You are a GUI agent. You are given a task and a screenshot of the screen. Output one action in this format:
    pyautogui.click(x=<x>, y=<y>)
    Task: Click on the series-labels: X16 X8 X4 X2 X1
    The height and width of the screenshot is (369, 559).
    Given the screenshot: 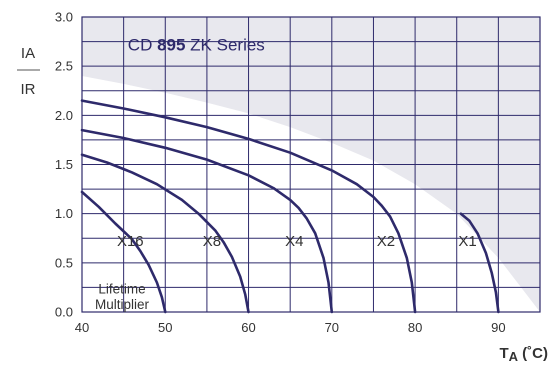 What is the action you would take?
    pyautogui.click(x=297, y=241)
    